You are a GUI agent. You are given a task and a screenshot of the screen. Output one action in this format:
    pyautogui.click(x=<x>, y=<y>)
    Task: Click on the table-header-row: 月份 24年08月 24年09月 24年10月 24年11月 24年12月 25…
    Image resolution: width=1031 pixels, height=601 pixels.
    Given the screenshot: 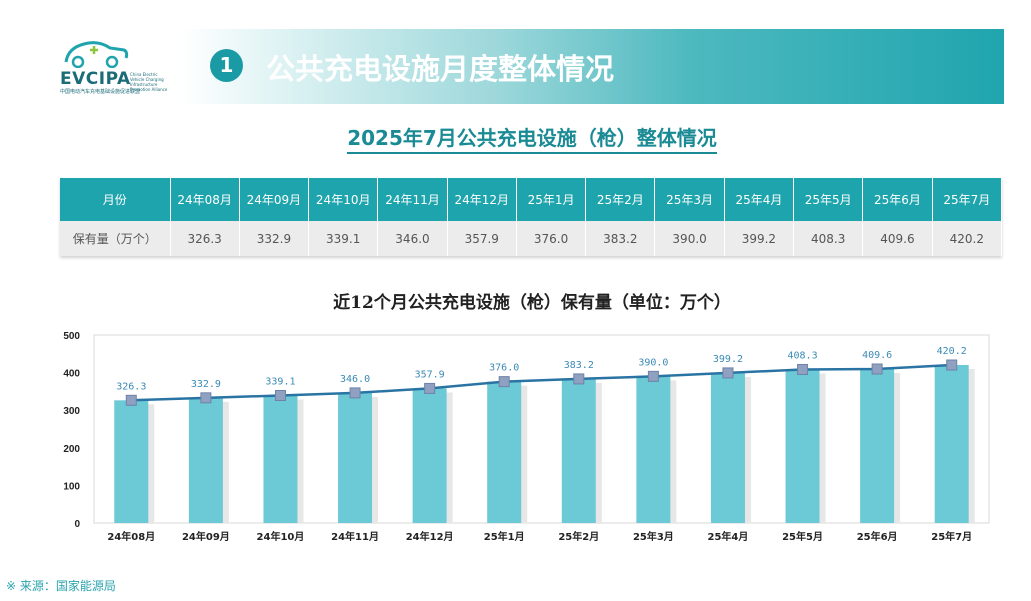 What is the action you would take?
    pyautogui.click(x=531, y=199)
    